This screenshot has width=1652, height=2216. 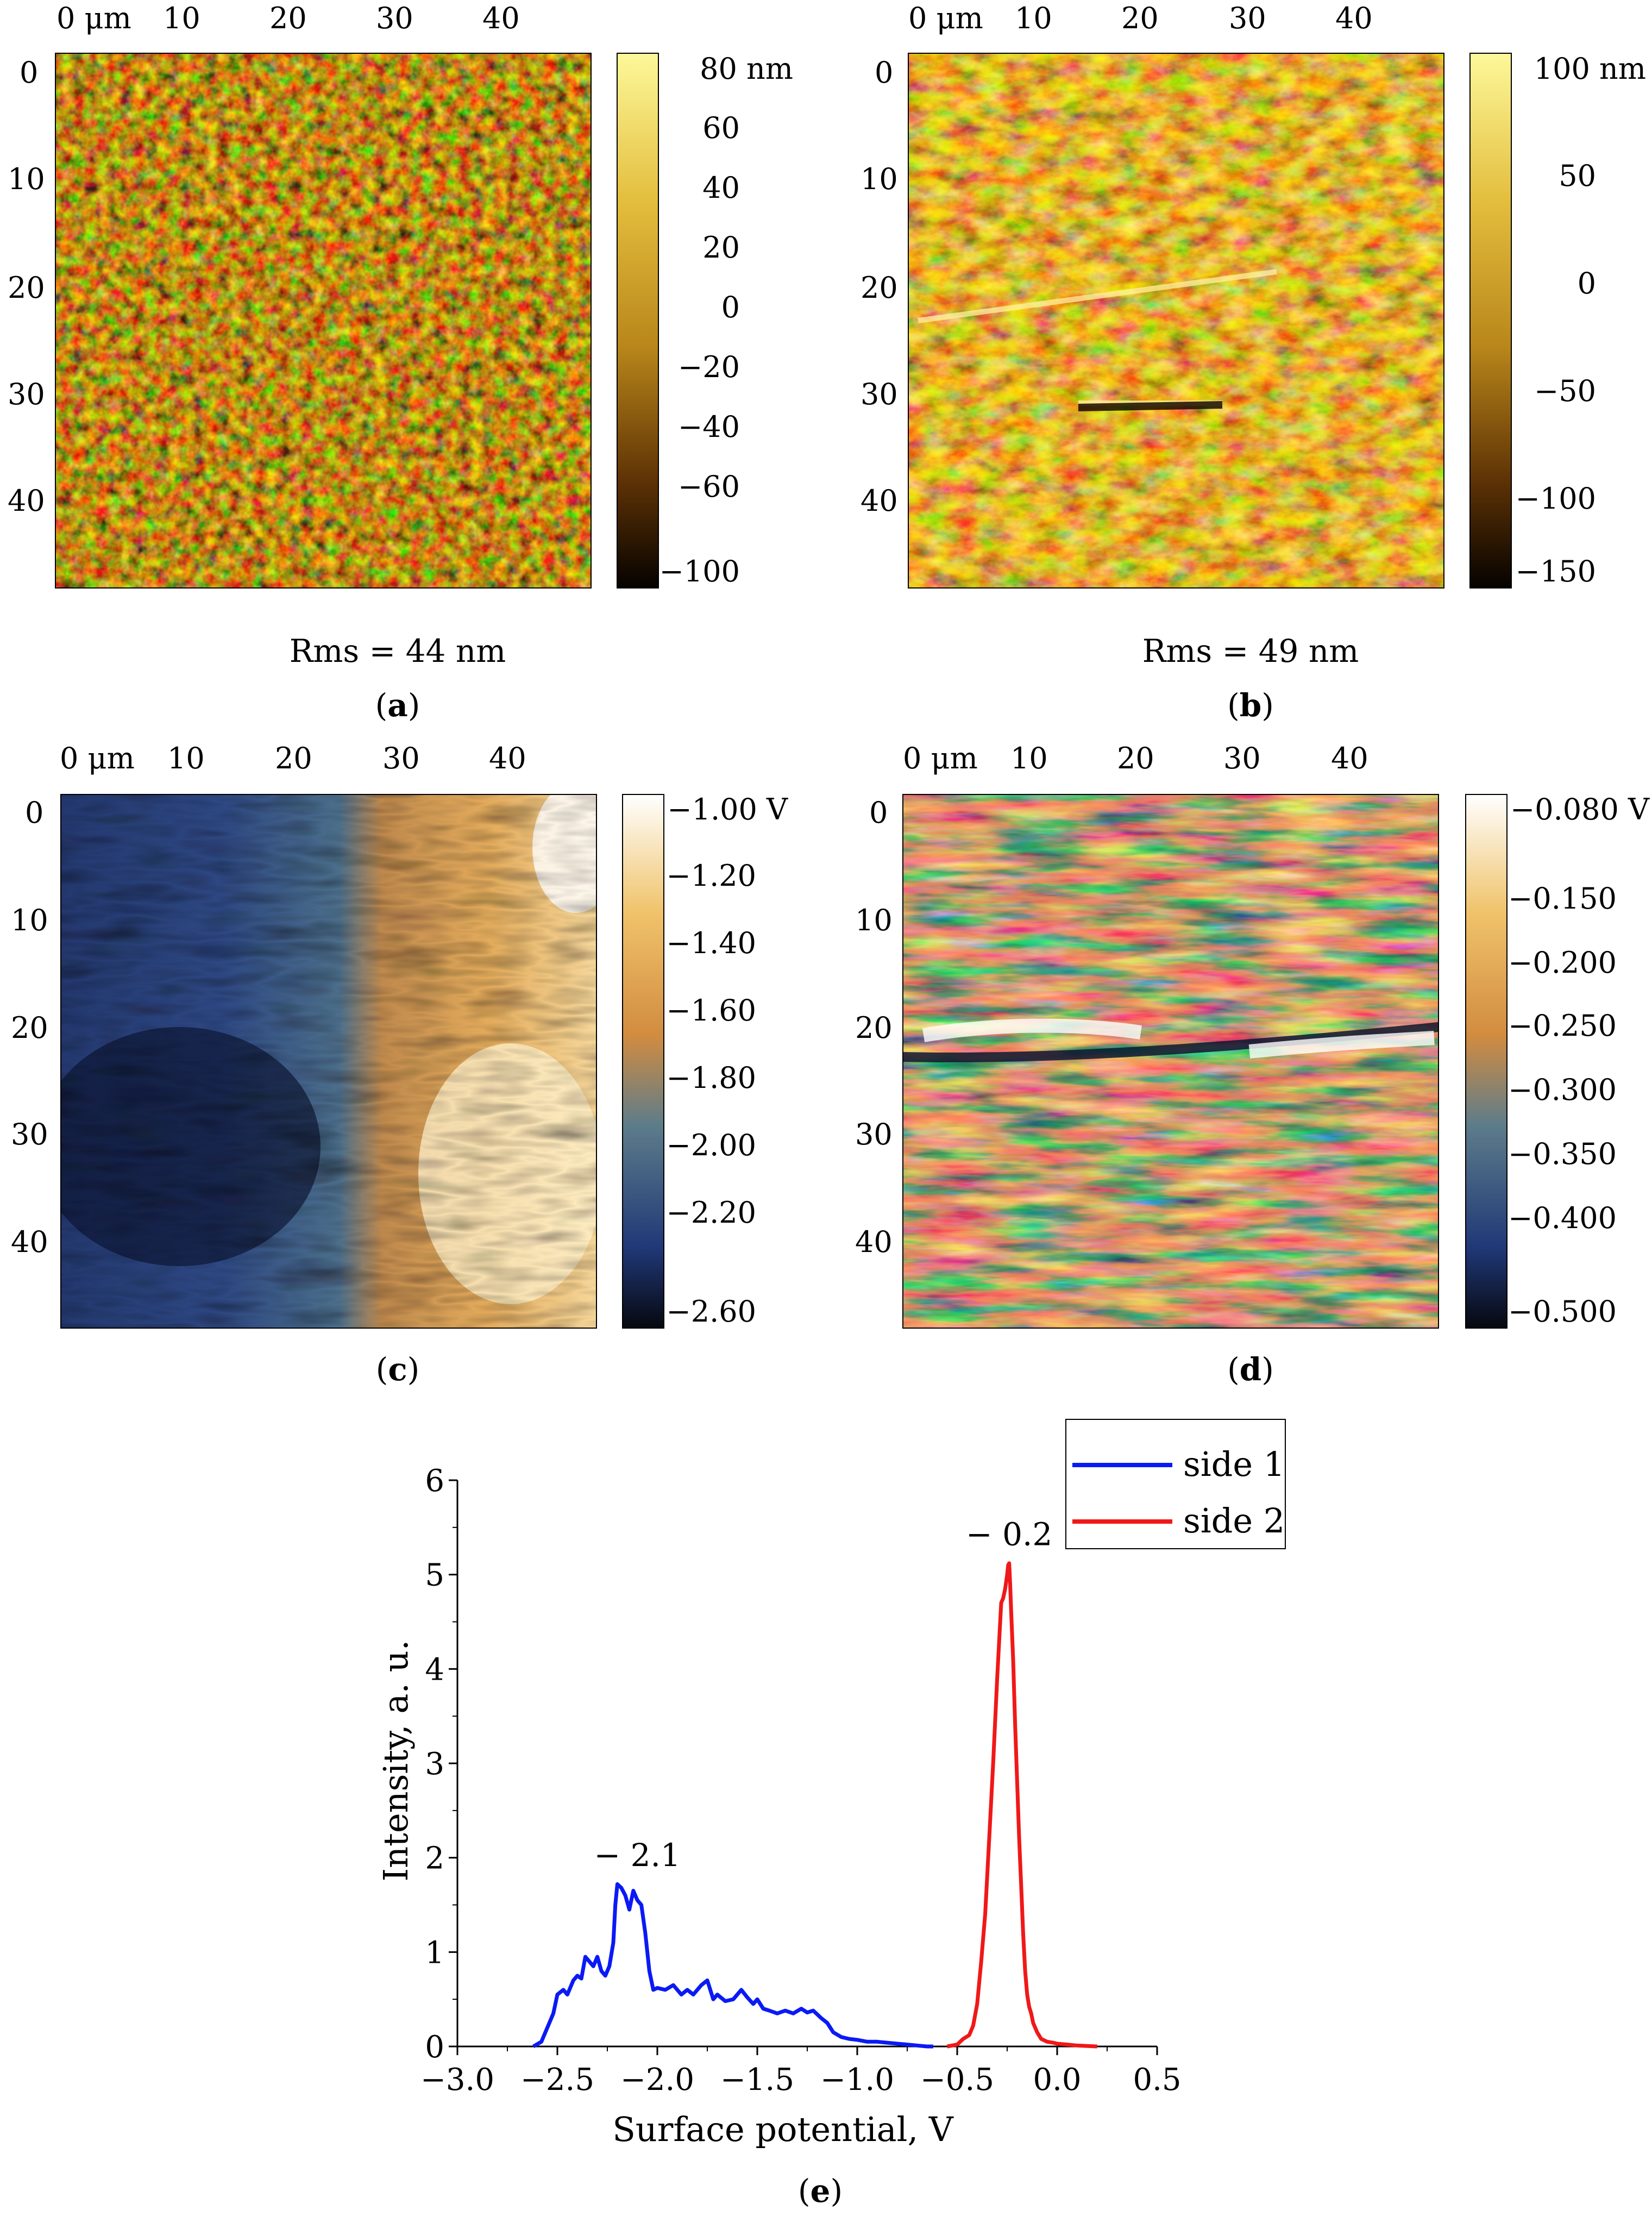 I want to click on panel-d-bright-streak, so click(x=1178, y=1038).